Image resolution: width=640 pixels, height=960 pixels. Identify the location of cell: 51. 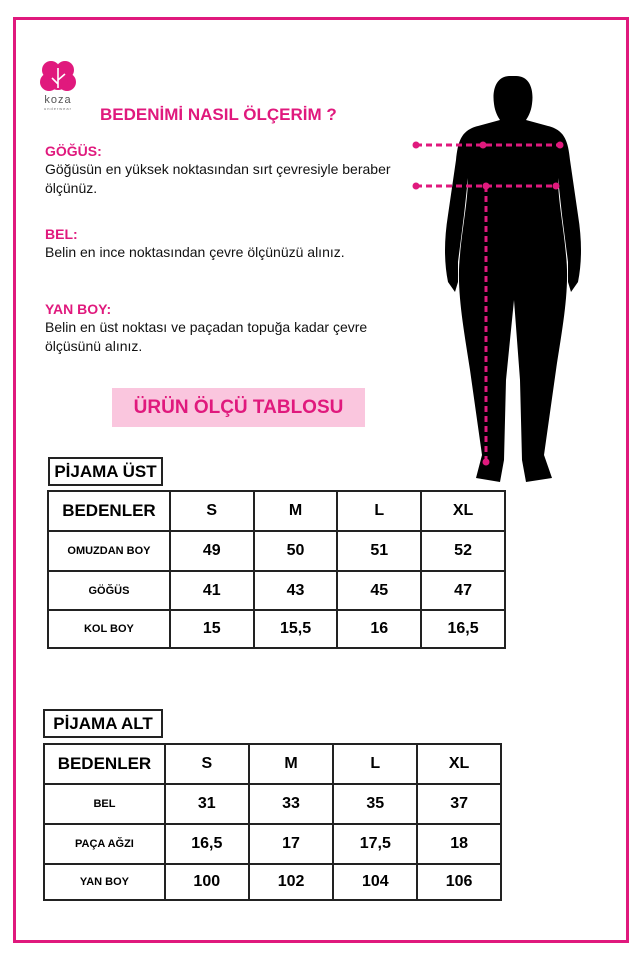
(379, 551).